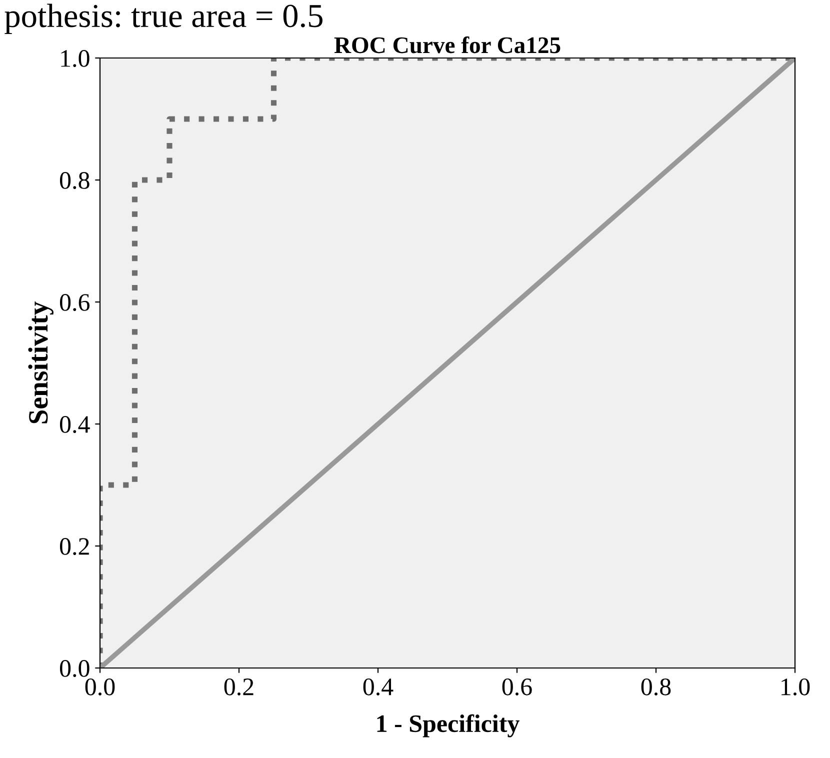 This screenshot has height=758, width=830. What do you see at coordinates (74, 547) in the screenshot?
I see `y-tick-label: 0.2` at bounding box center [74, 547].